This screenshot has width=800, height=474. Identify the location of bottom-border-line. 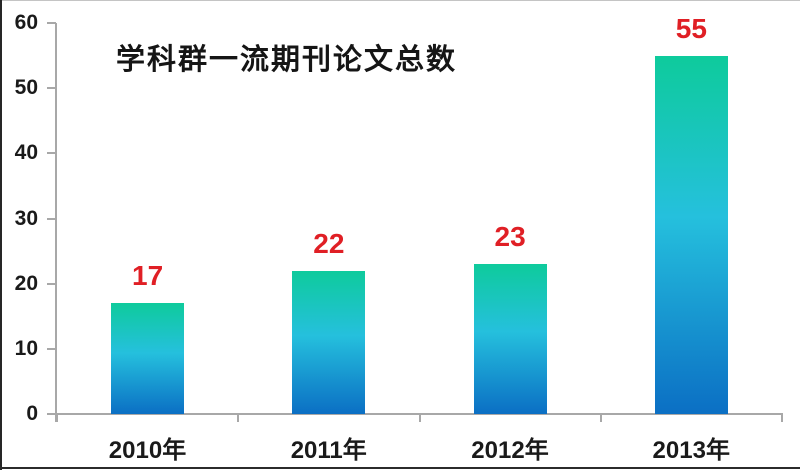
(400, 468).